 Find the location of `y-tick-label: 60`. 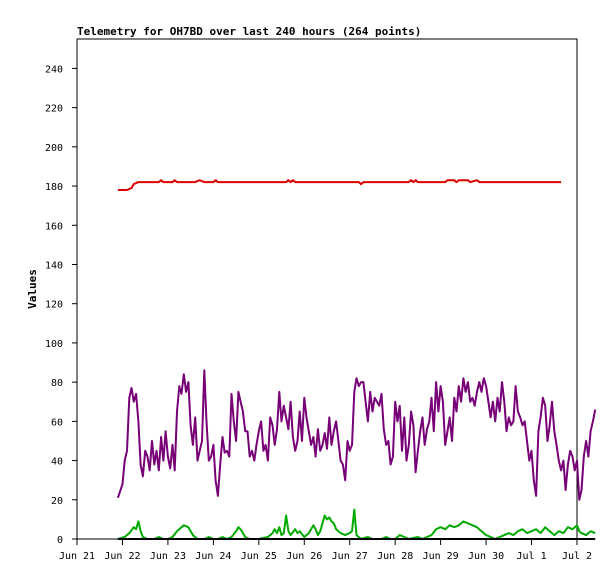

y-tick-label: 60 is located at coordinates (57, 422).